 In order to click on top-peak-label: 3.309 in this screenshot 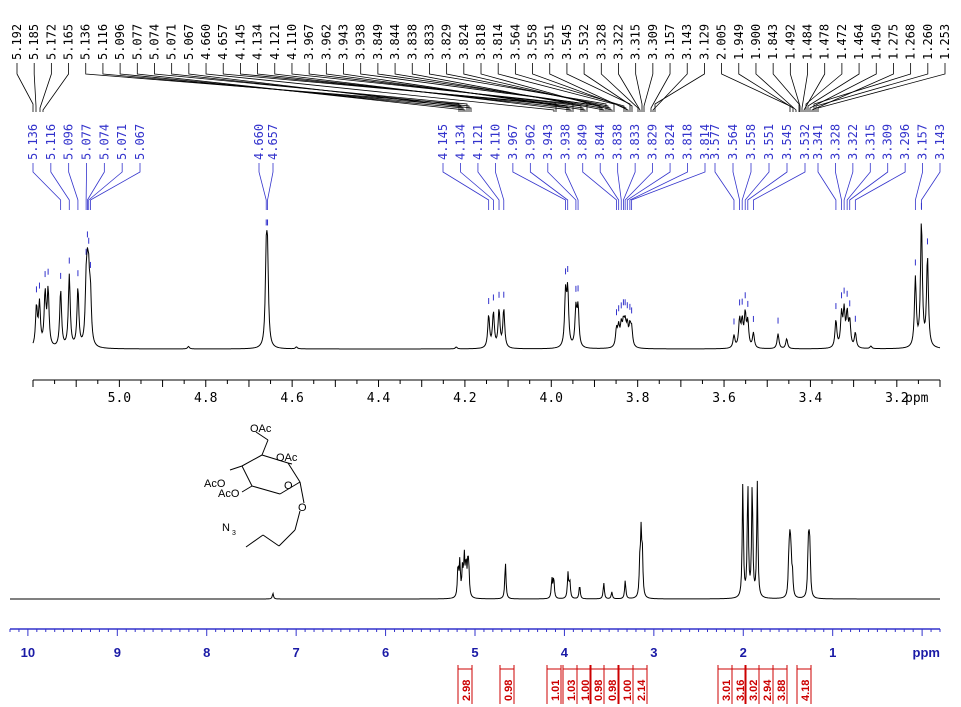, I will do `click(653, 42)`.